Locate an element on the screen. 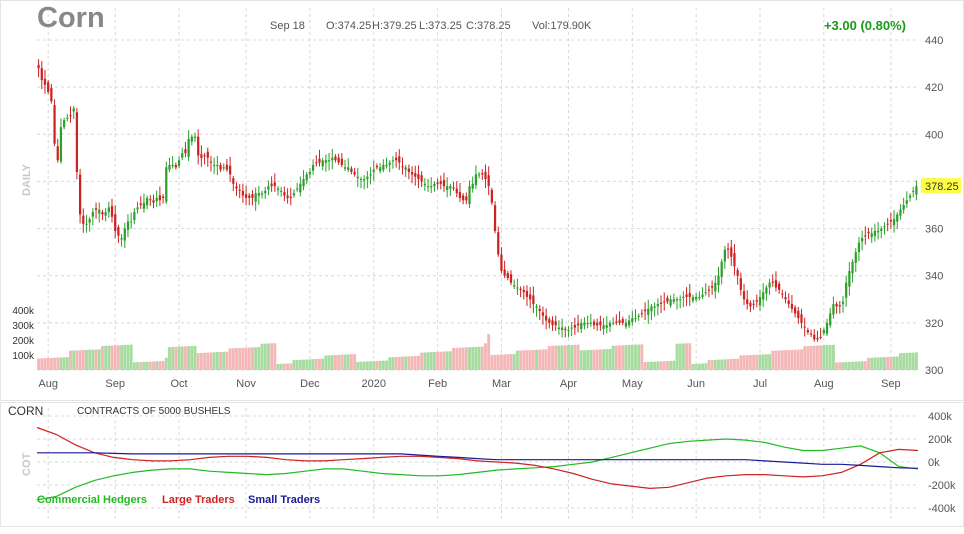 The width and height of the screenshot is (964, 534). page-title: Corn is located at coordinates (71, 18).